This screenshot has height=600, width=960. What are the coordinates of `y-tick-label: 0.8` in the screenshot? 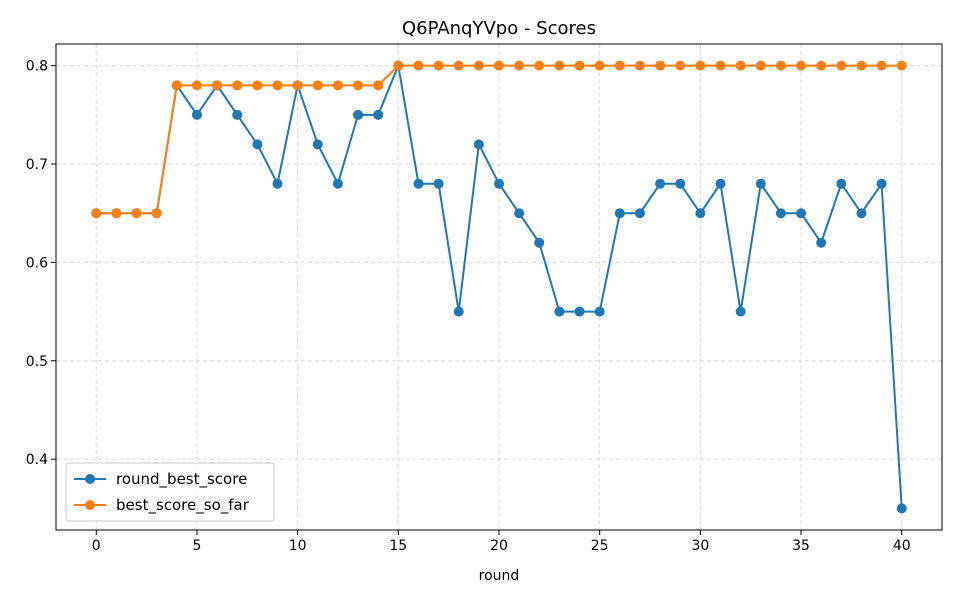 It's located at (37, 67).